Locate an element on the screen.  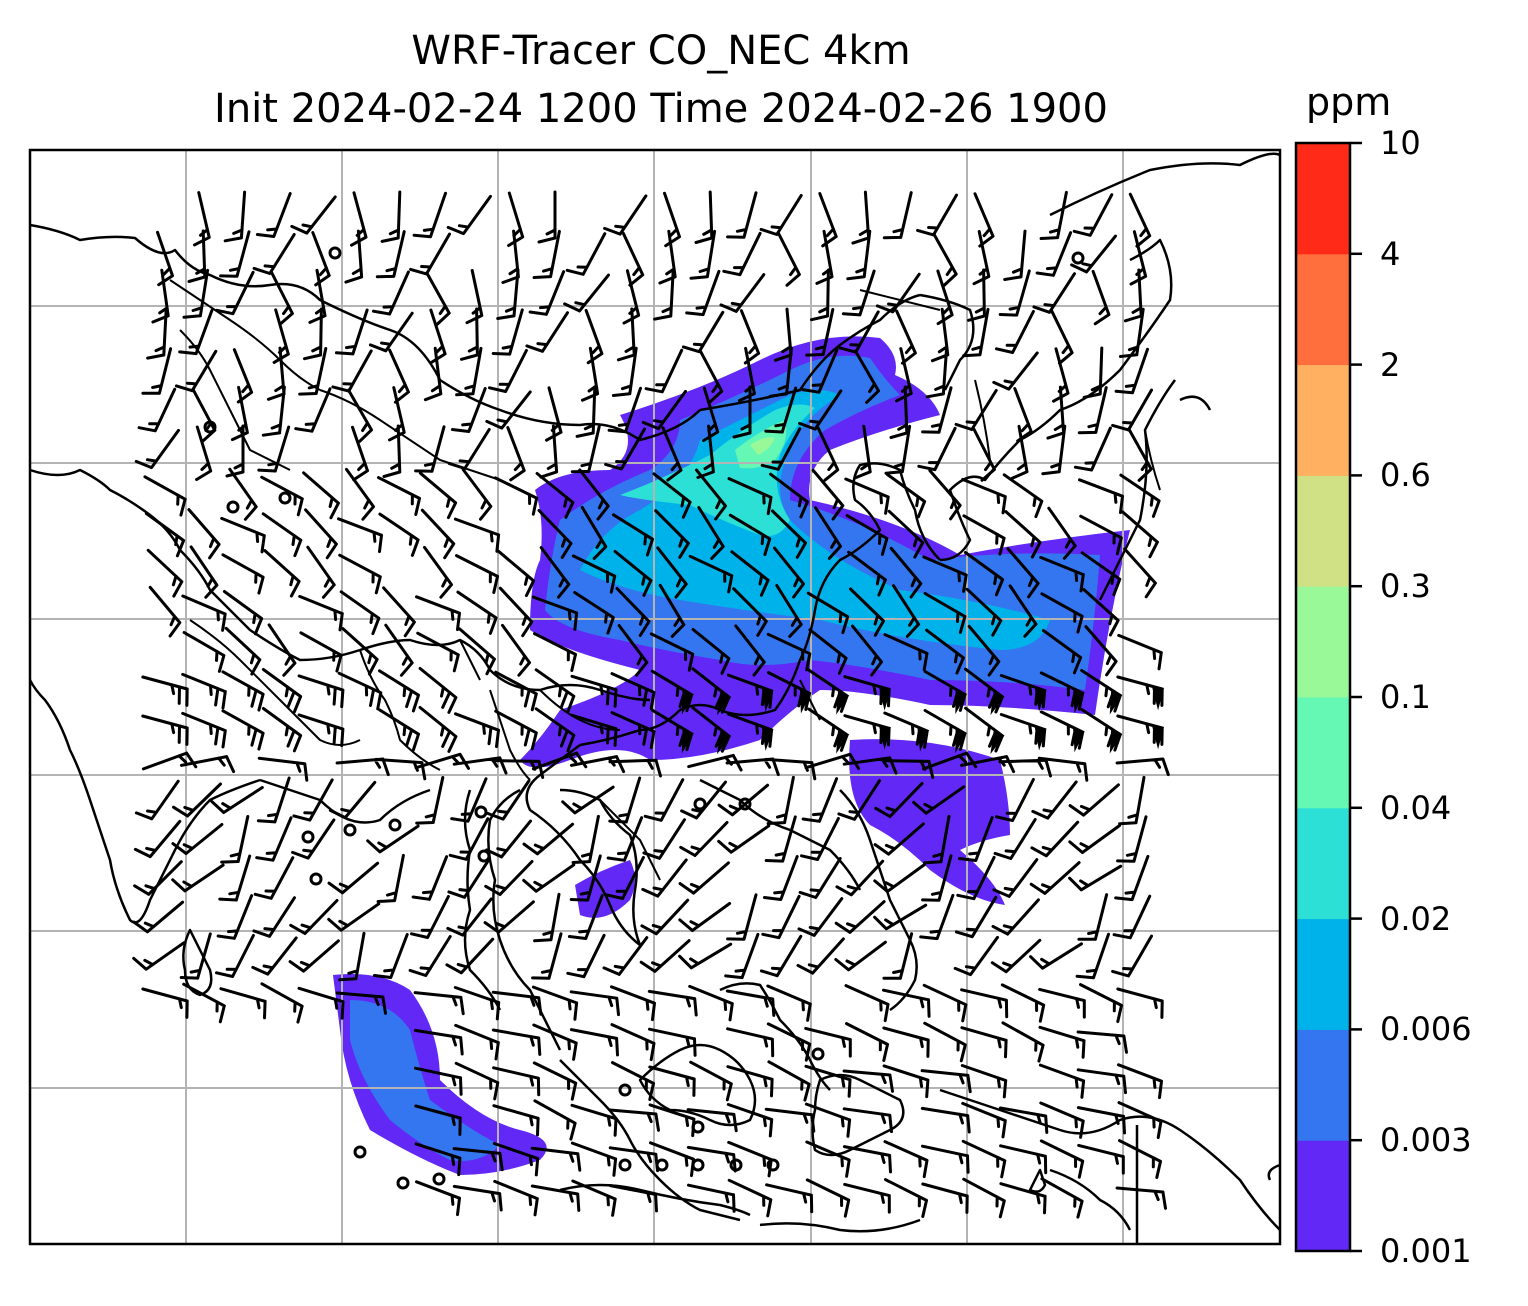
colorbar-tick-label: 4 is located at coordinates (1390, 253).